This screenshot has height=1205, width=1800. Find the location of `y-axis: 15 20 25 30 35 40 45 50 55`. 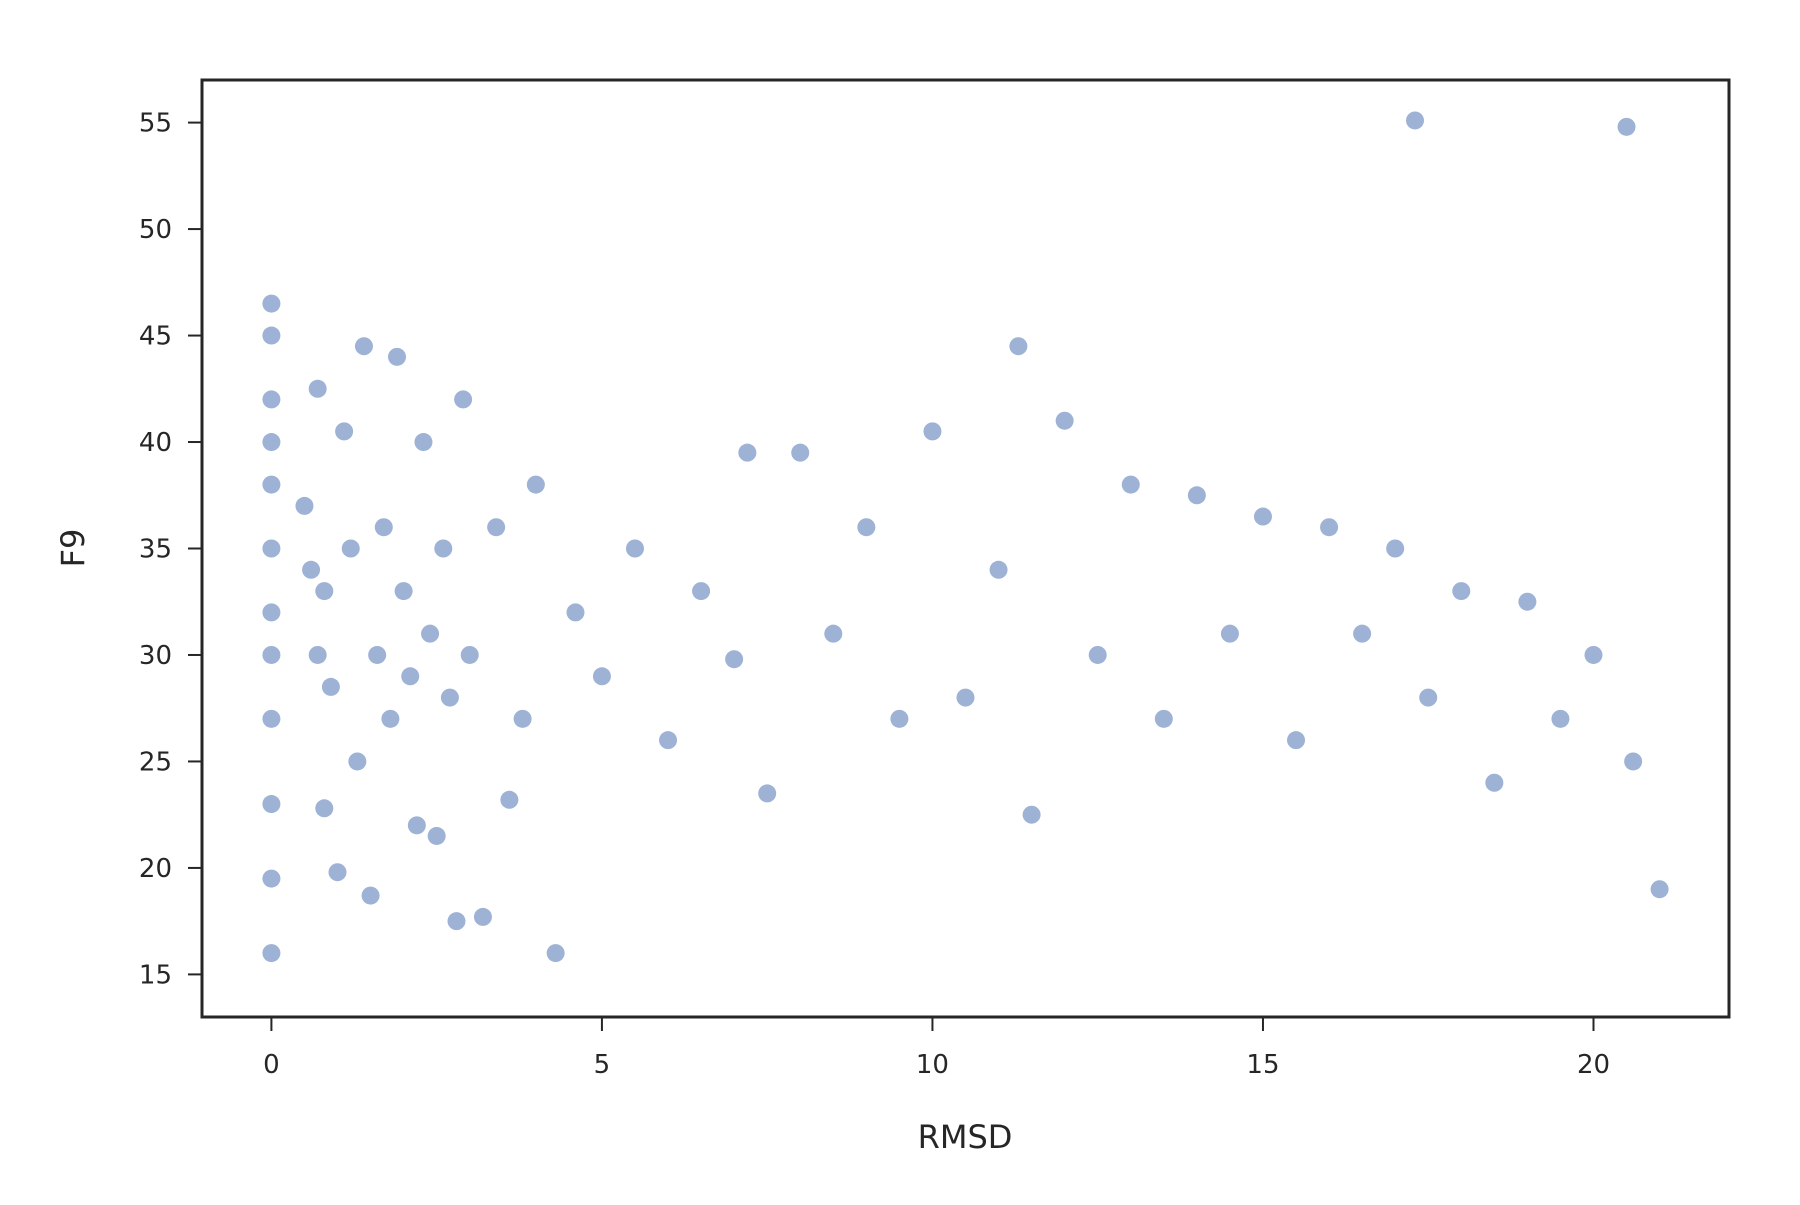

y-axis: 15 20 25 30 35 40 45 50 55 is located at coordinates (170, 549).